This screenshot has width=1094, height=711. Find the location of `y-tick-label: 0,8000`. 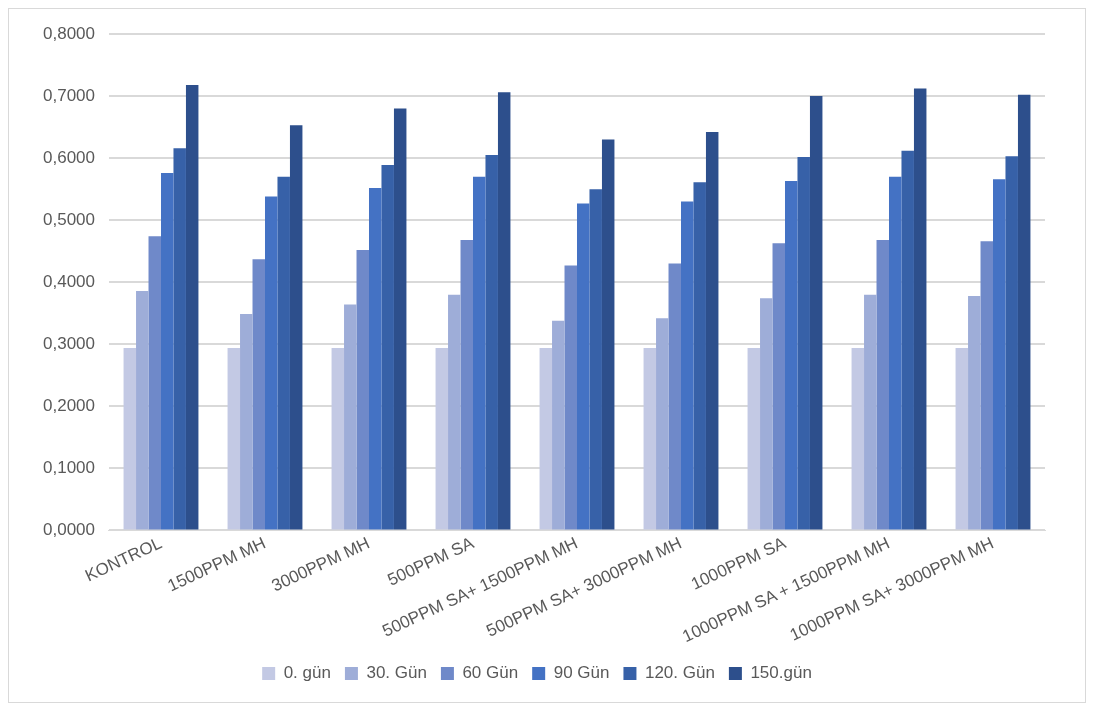

y-tick-label: 0,8000 is located at coordinates (69, 33).